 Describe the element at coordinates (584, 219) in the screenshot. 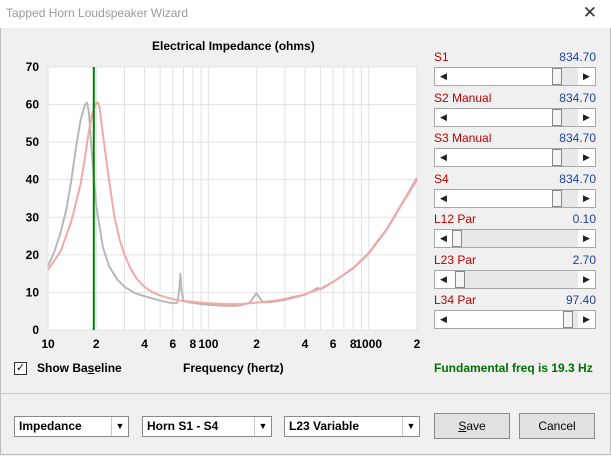

I see `slider-value: 0.10` at that location.